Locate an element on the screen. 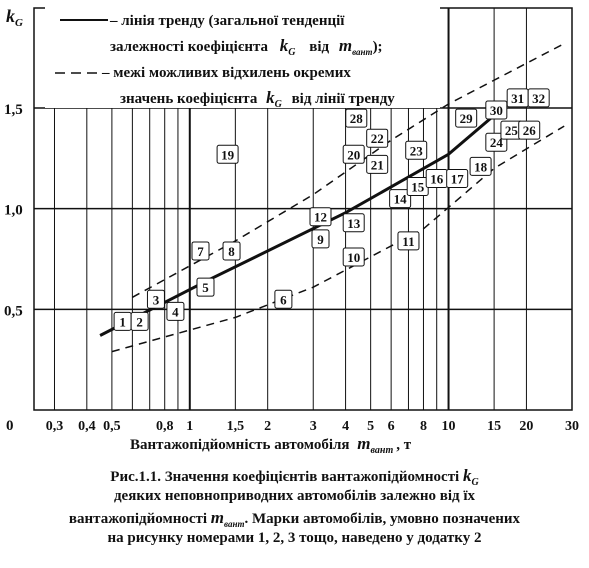 This screenshot has height=568, width=589. data-point: 30 is located at coordinates (496, 110).